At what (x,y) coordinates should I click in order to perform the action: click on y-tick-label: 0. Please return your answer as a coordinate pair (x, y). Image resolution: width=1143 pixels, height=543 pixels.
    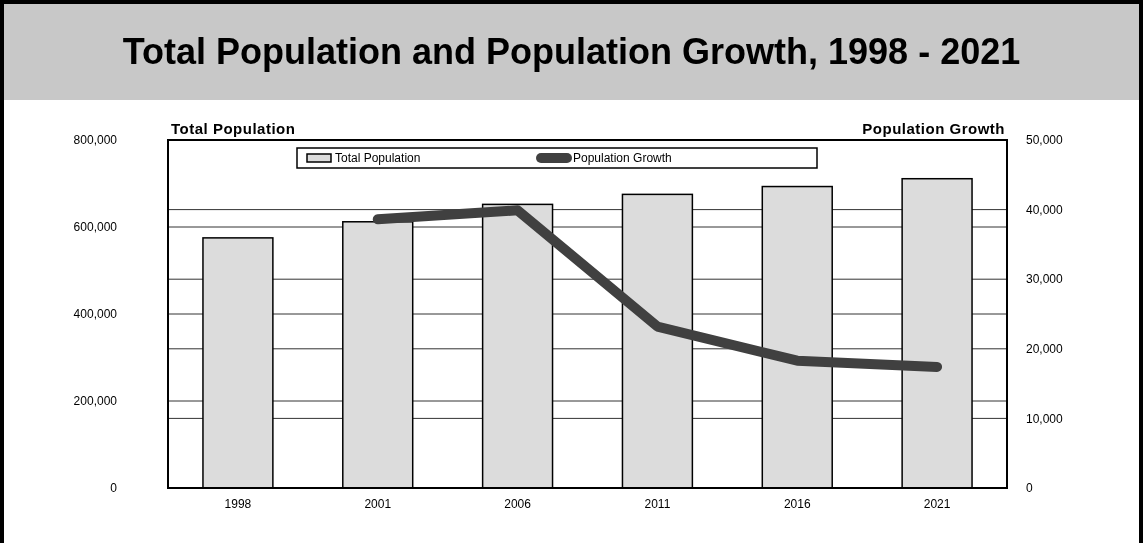
    Looking at the image, I should click on (114, 488).